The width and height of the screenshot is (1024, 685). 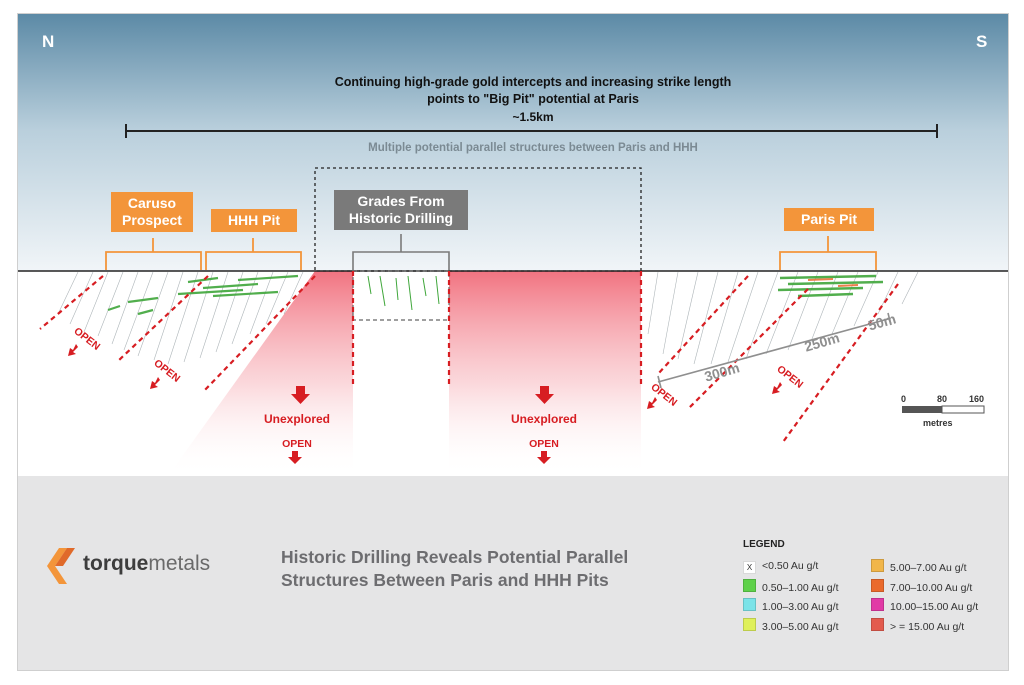 I want to click on legend-label: 7.00–10.00 Au g/t, so click(x=931, y=587).